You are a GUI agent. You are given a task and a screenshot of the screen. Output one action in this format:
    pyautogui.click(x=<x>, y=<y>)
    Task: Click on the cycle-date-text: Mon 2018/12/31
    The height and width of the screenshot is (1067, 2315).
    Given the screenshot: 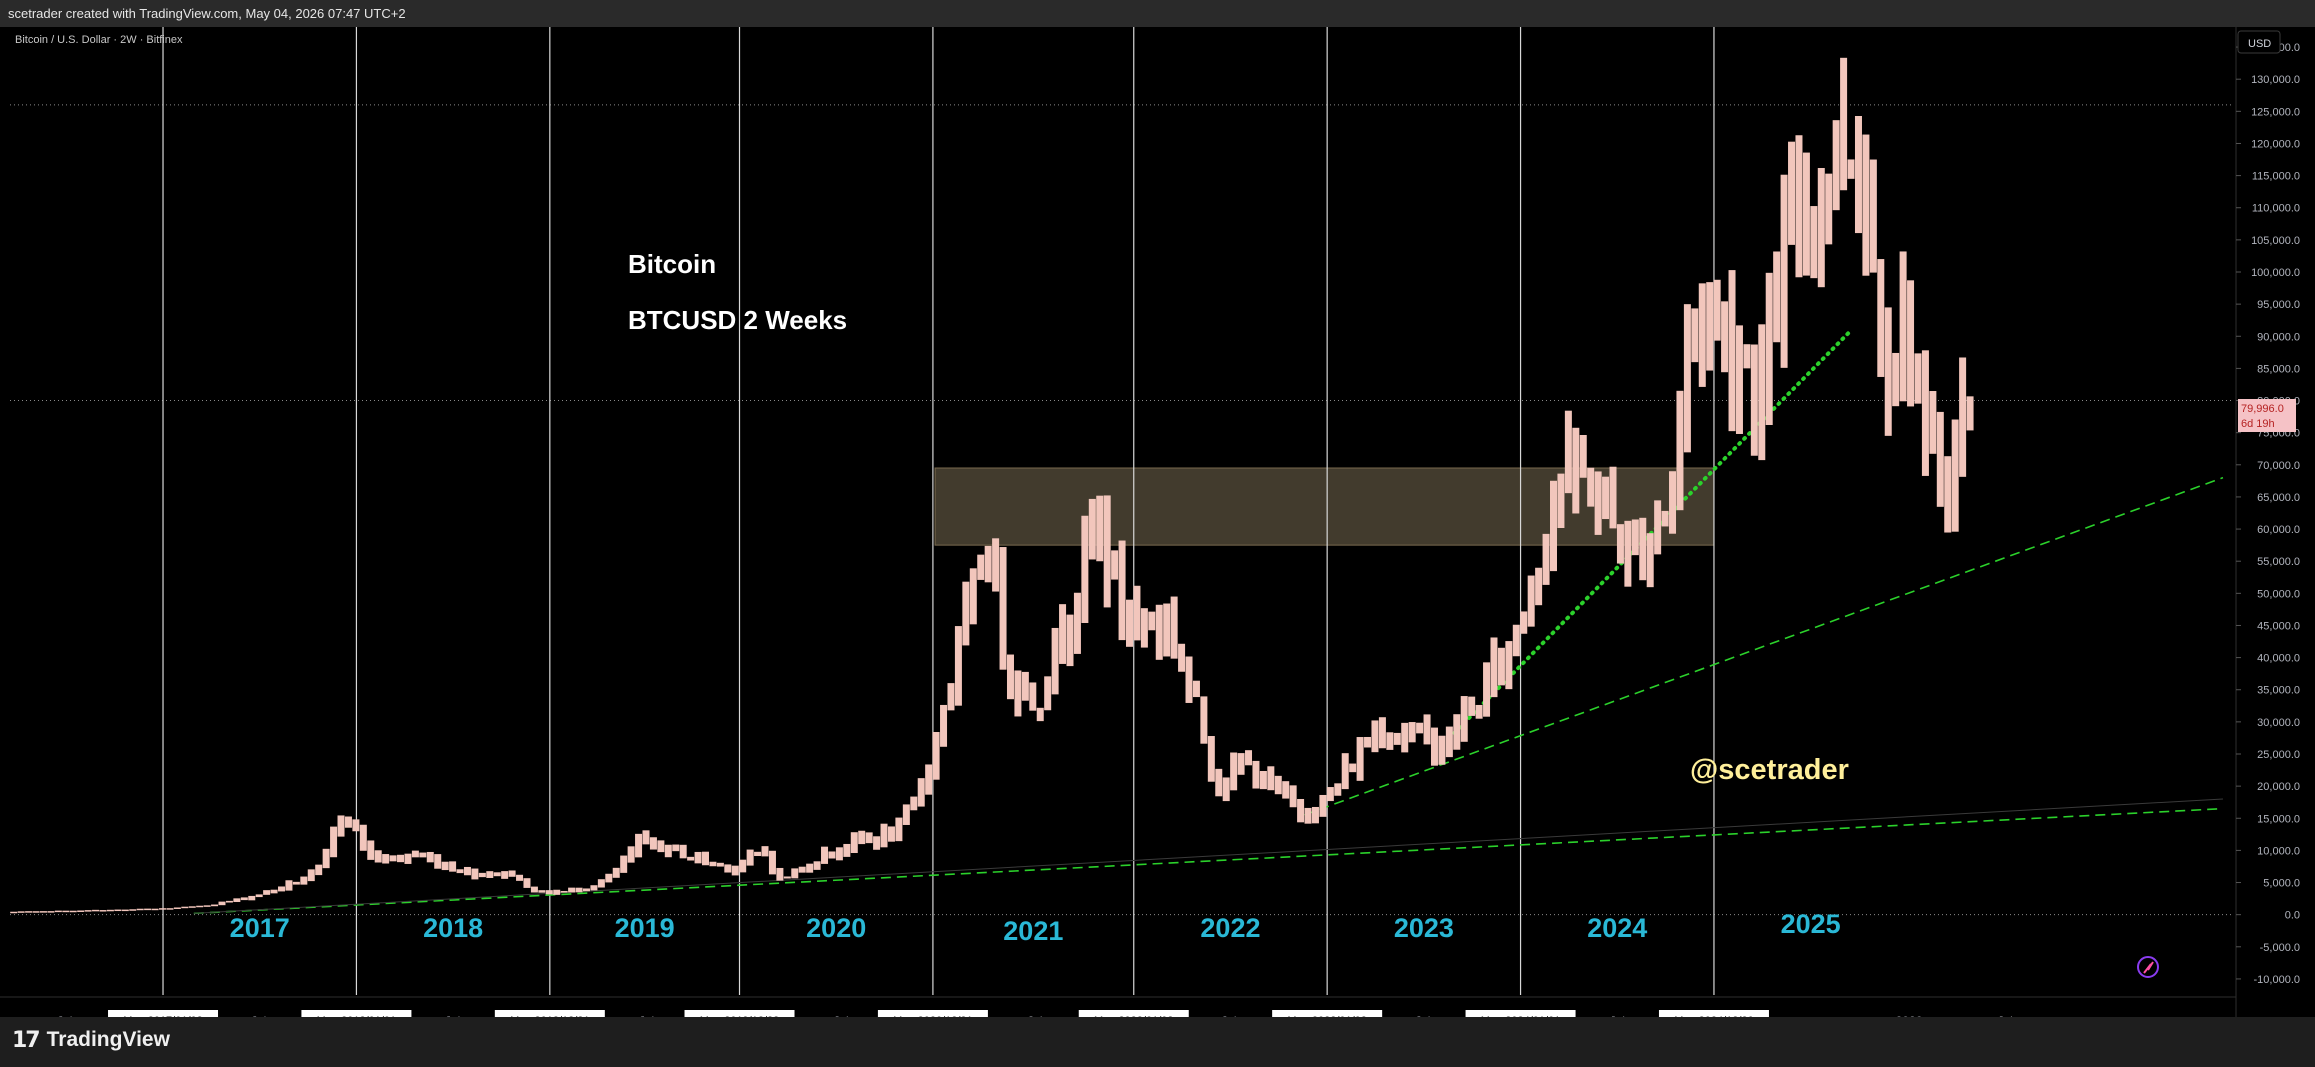 What is the action you would take?
    pyautogui.click(x=550, y=1016)
    